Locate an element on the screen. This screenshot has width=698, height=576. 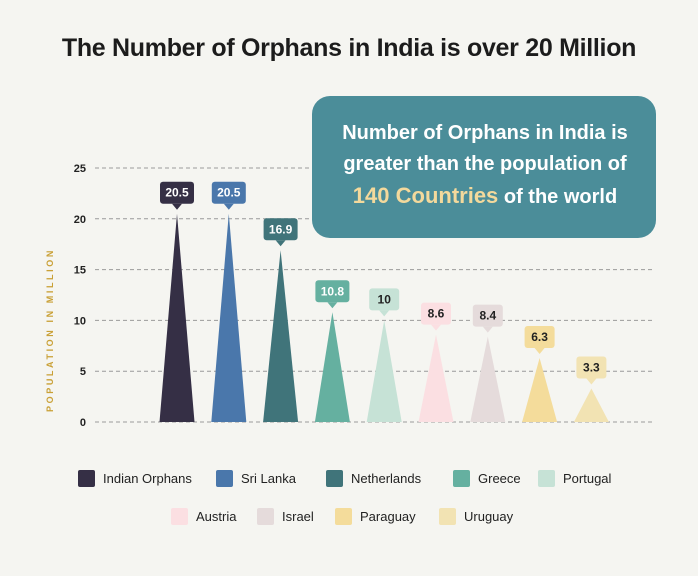
legend-item: Austria is located at coordinates (203, 516).